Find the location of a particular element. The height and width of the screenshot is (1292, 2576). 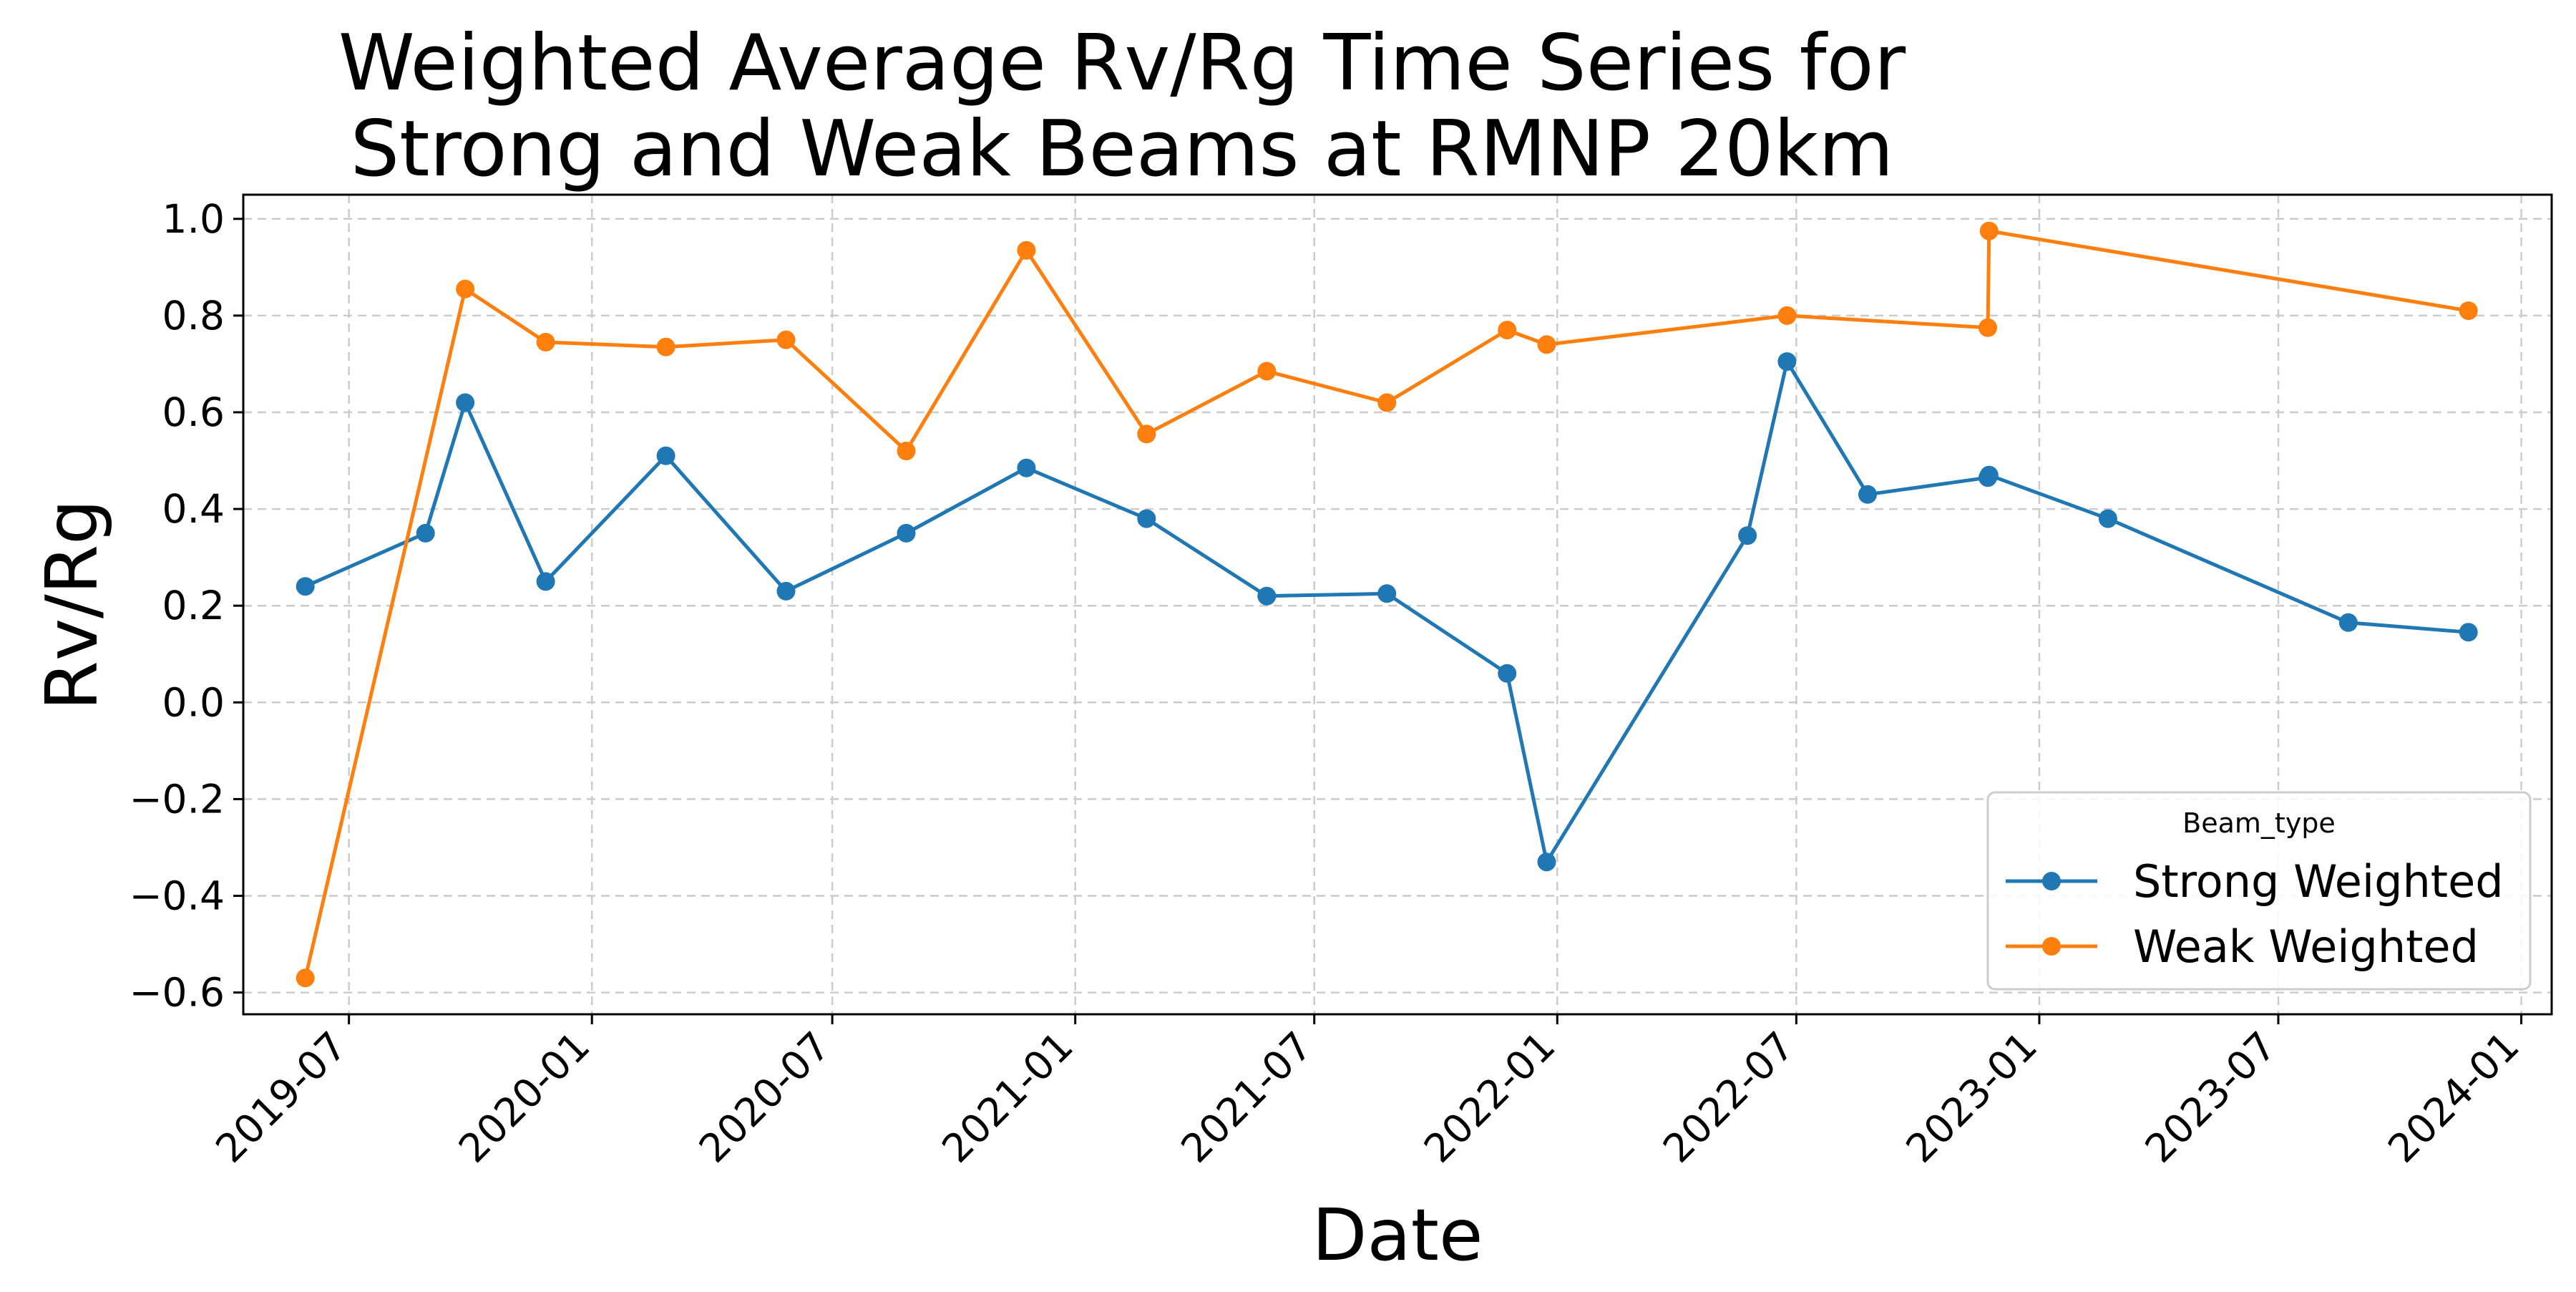

y-axis-label: Rv/Rg is located at coordinates (72, 604).